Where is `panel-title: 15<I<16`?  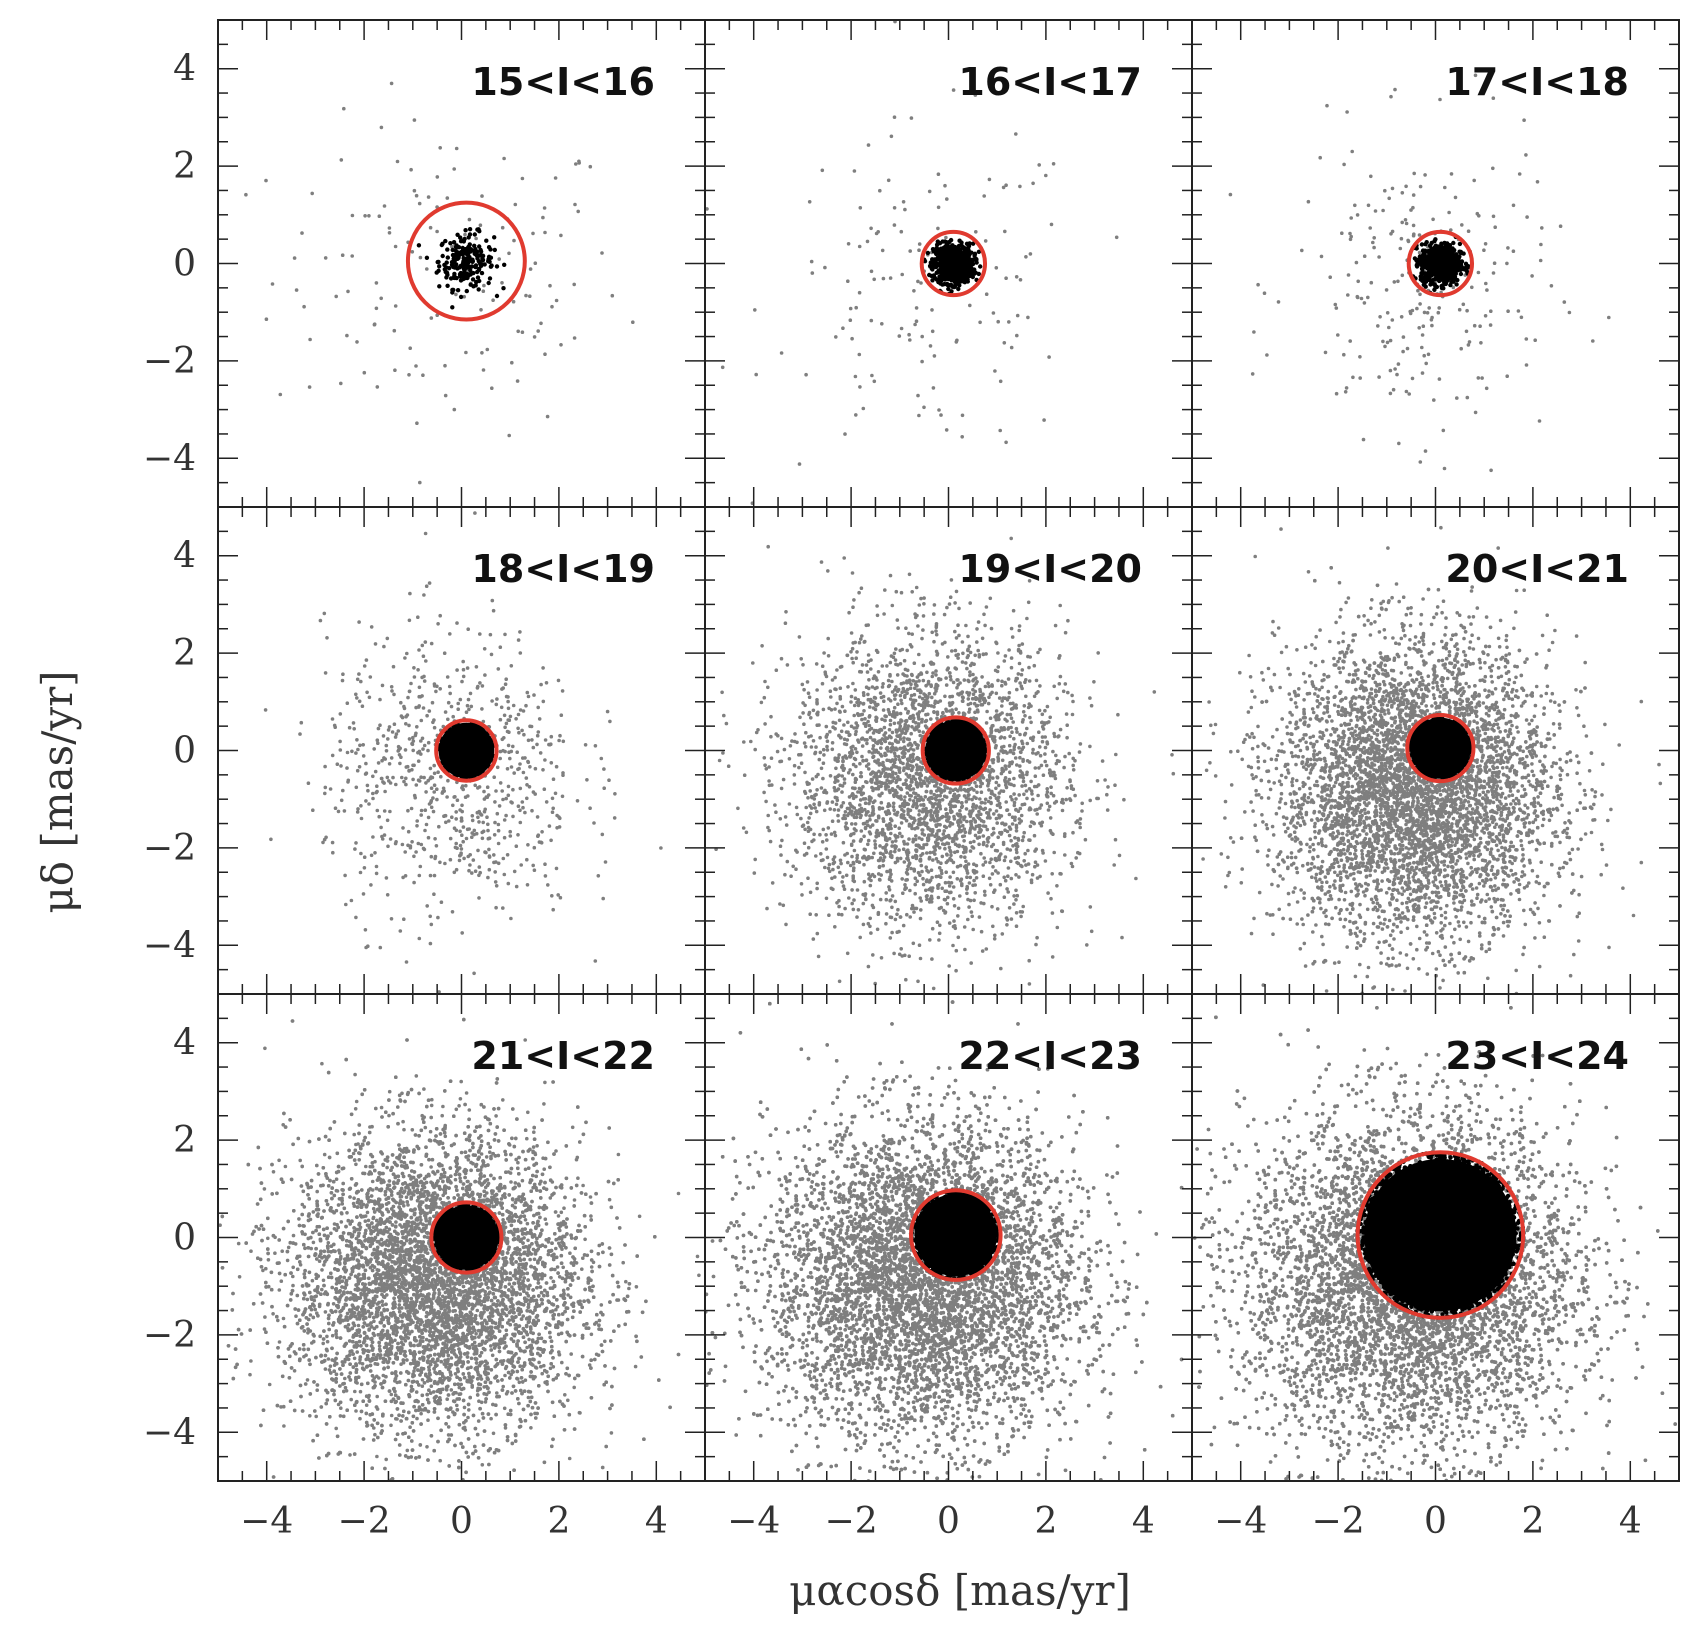 panel-title: 15<I<16 is located at coordinates (563, 82).